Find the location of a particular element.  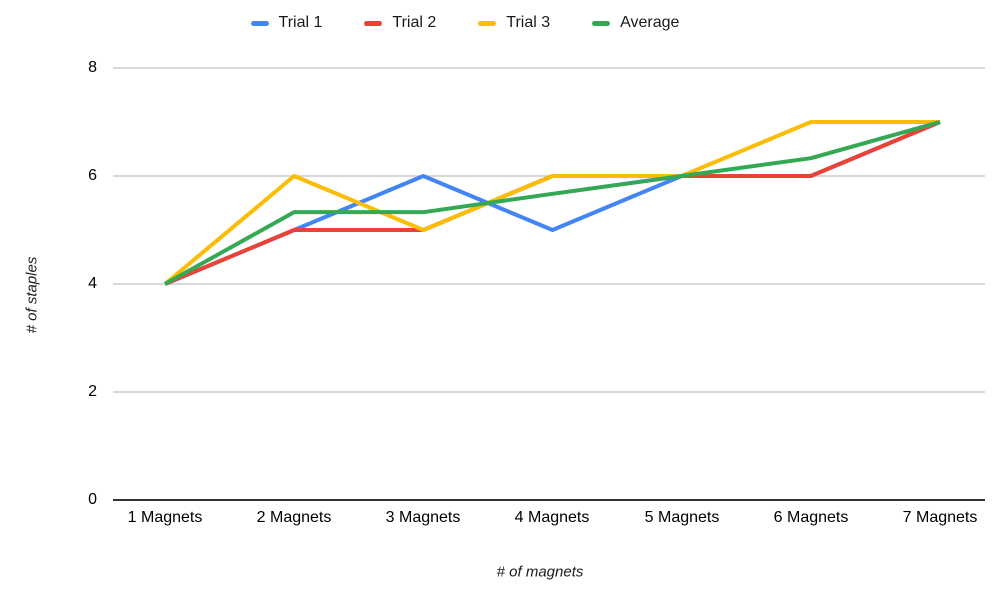

chart-legend: Trial 1 Trial 2 Trial 3 Average is located at coordinates (465, 23).